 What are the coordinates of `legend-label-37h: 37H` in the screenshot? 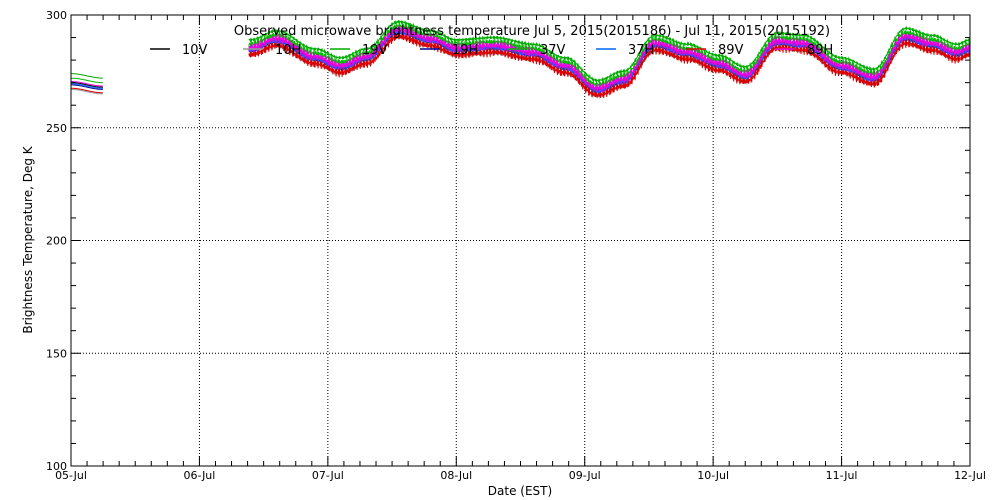 It's located at (641, 50).